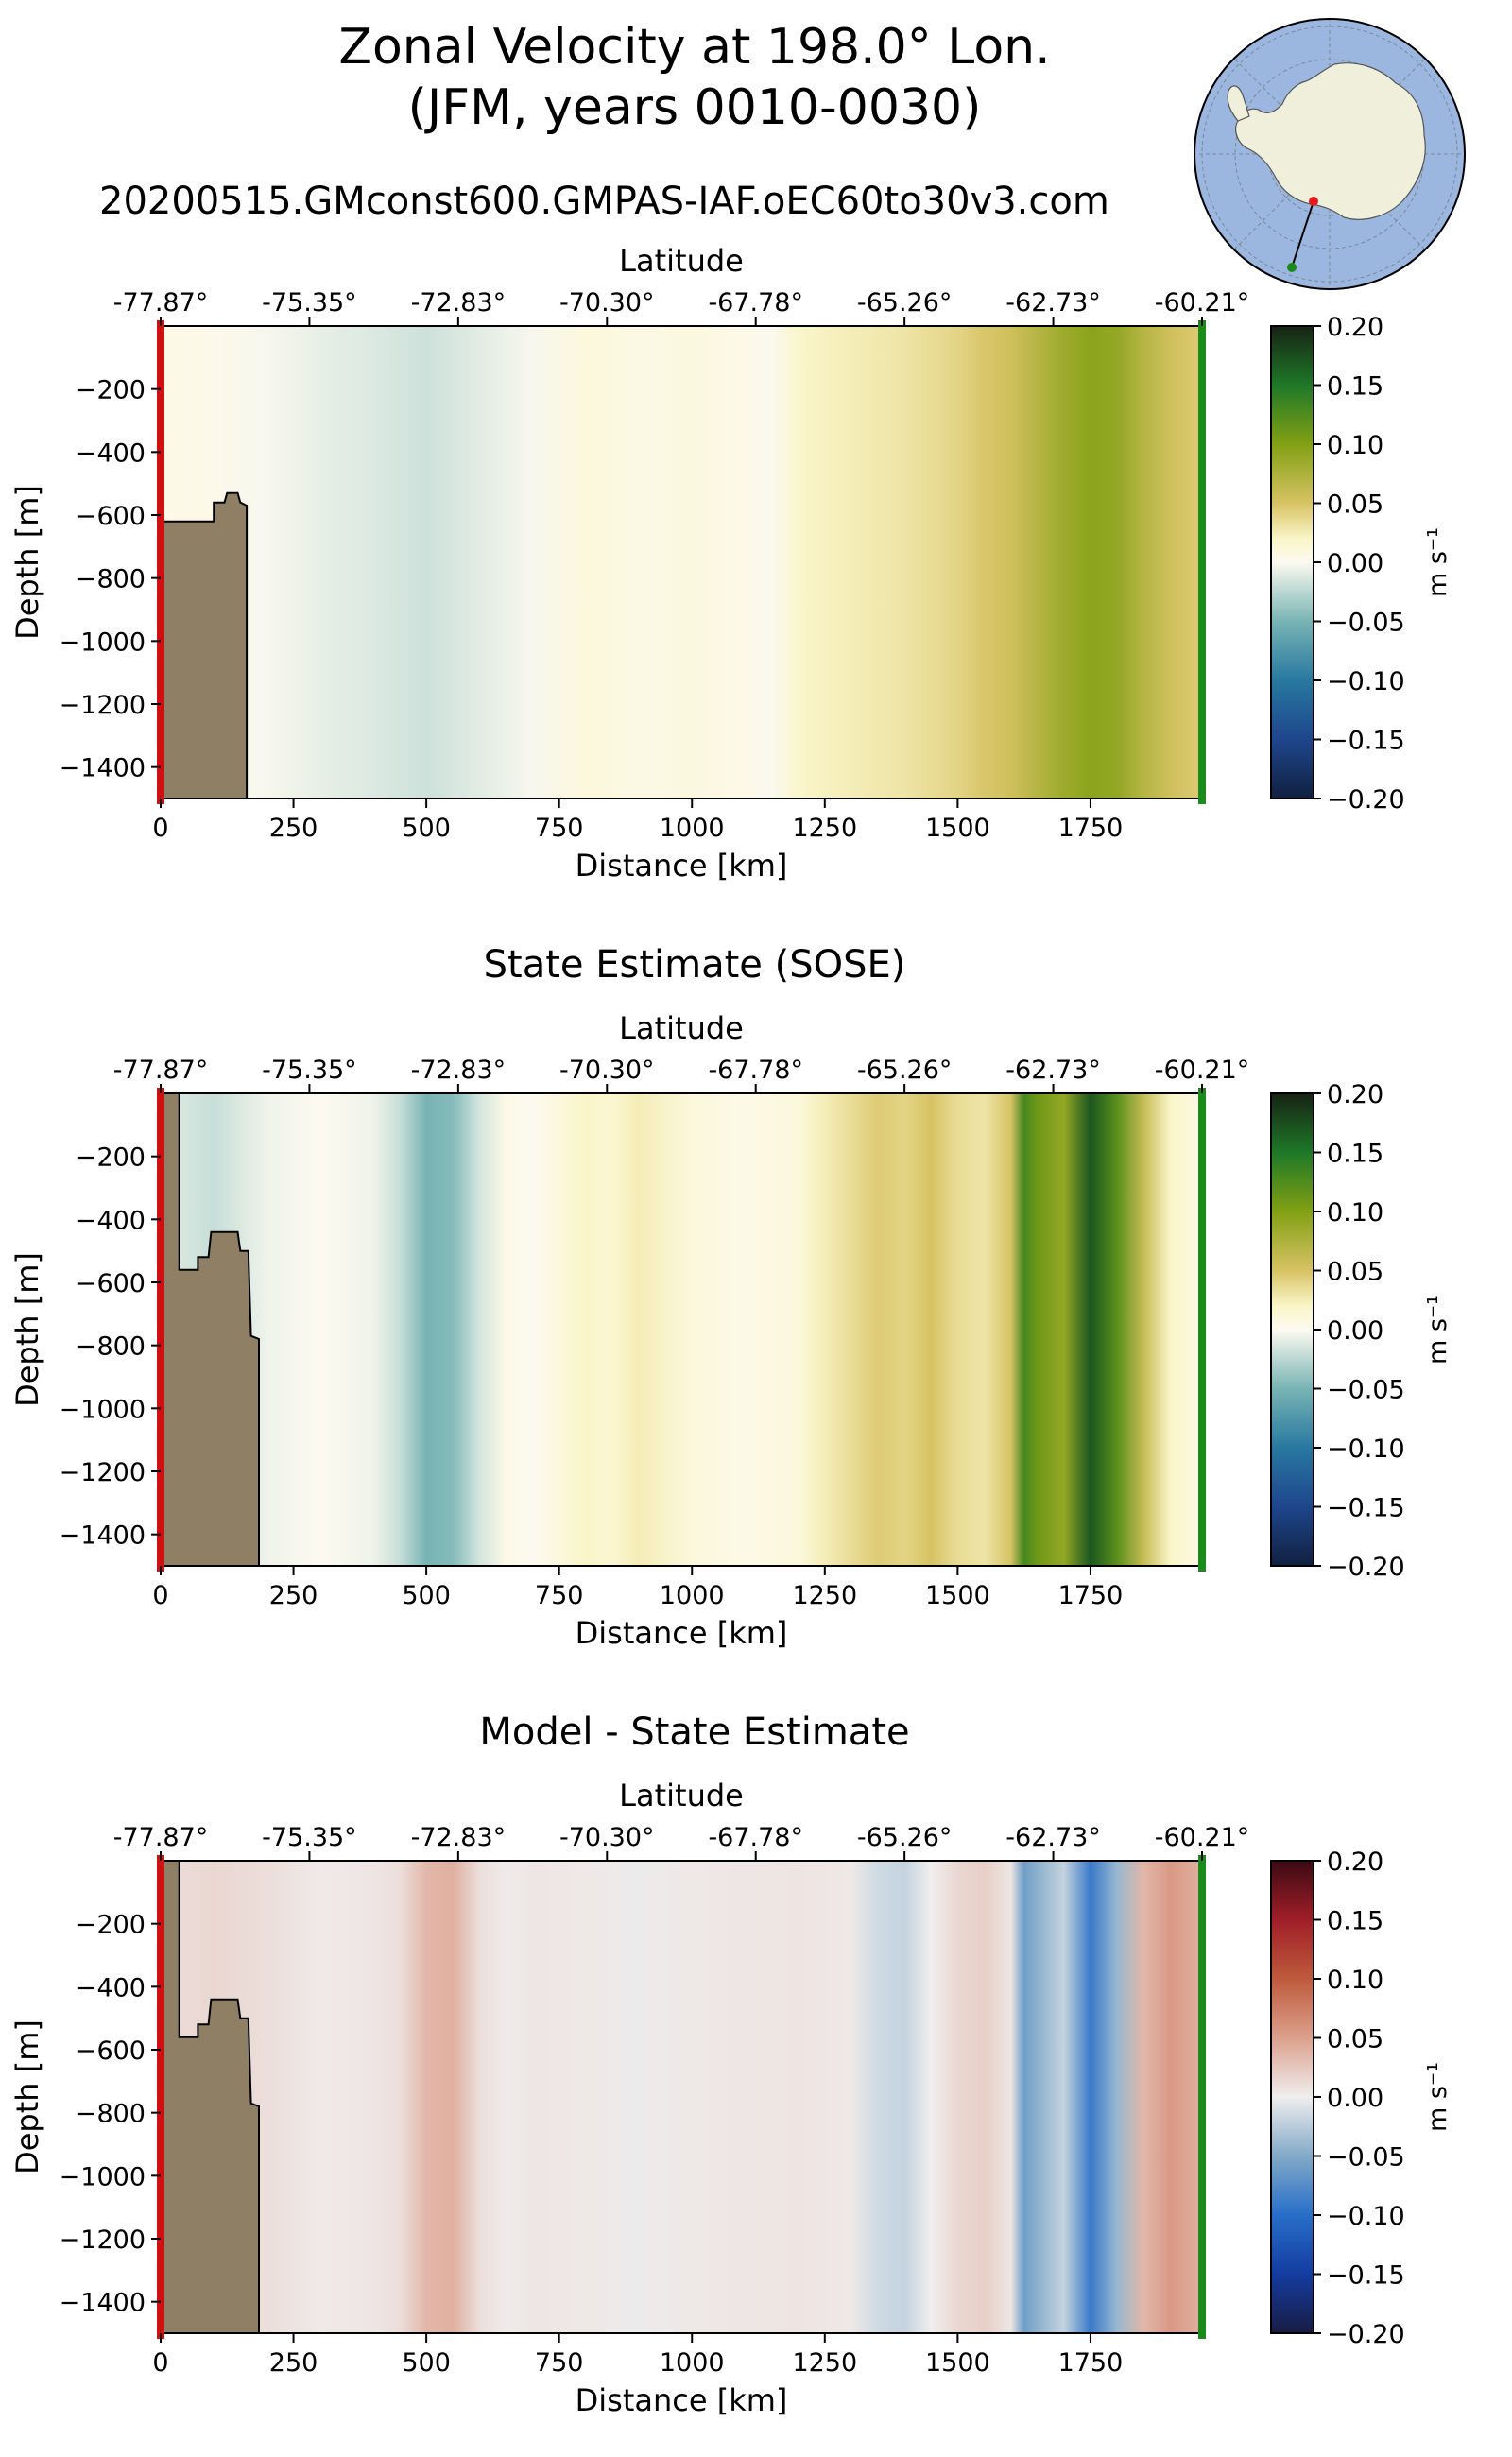 This screenshot has height=2457, width=1512. I want to click on colorbar-tick-label: 0.20, so click(1355, 1862).